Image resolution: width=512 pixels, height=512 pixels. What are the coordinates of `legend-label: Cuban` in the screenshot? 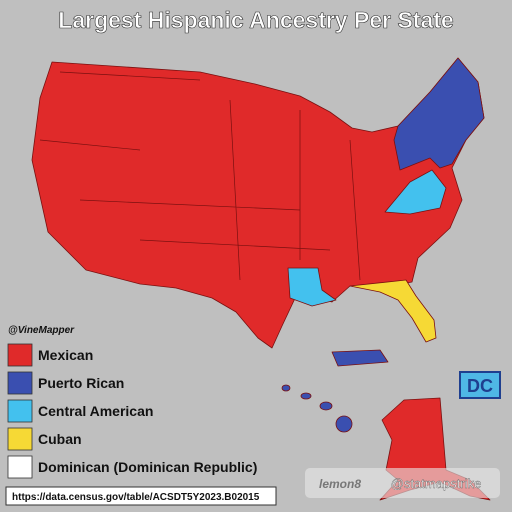 It's located at (60, 439).